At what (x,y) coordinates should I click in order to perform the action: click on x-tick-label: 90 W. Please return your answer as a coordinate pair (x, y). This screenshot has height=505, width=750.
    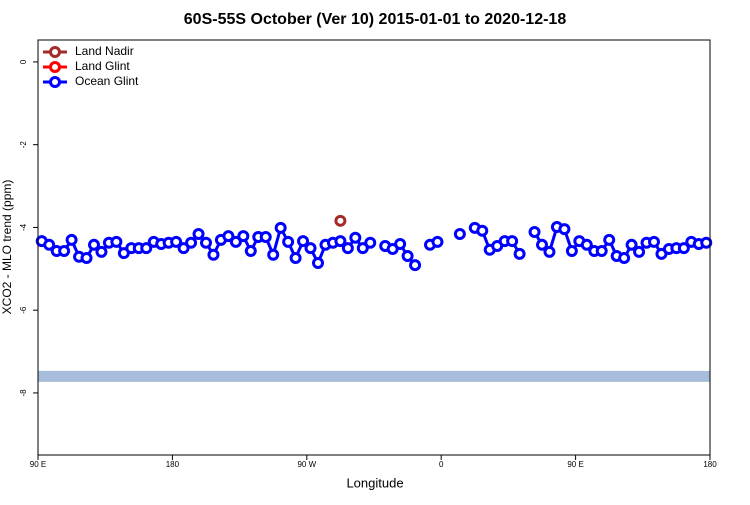
    Looking at the image, I should click on (306, 464).